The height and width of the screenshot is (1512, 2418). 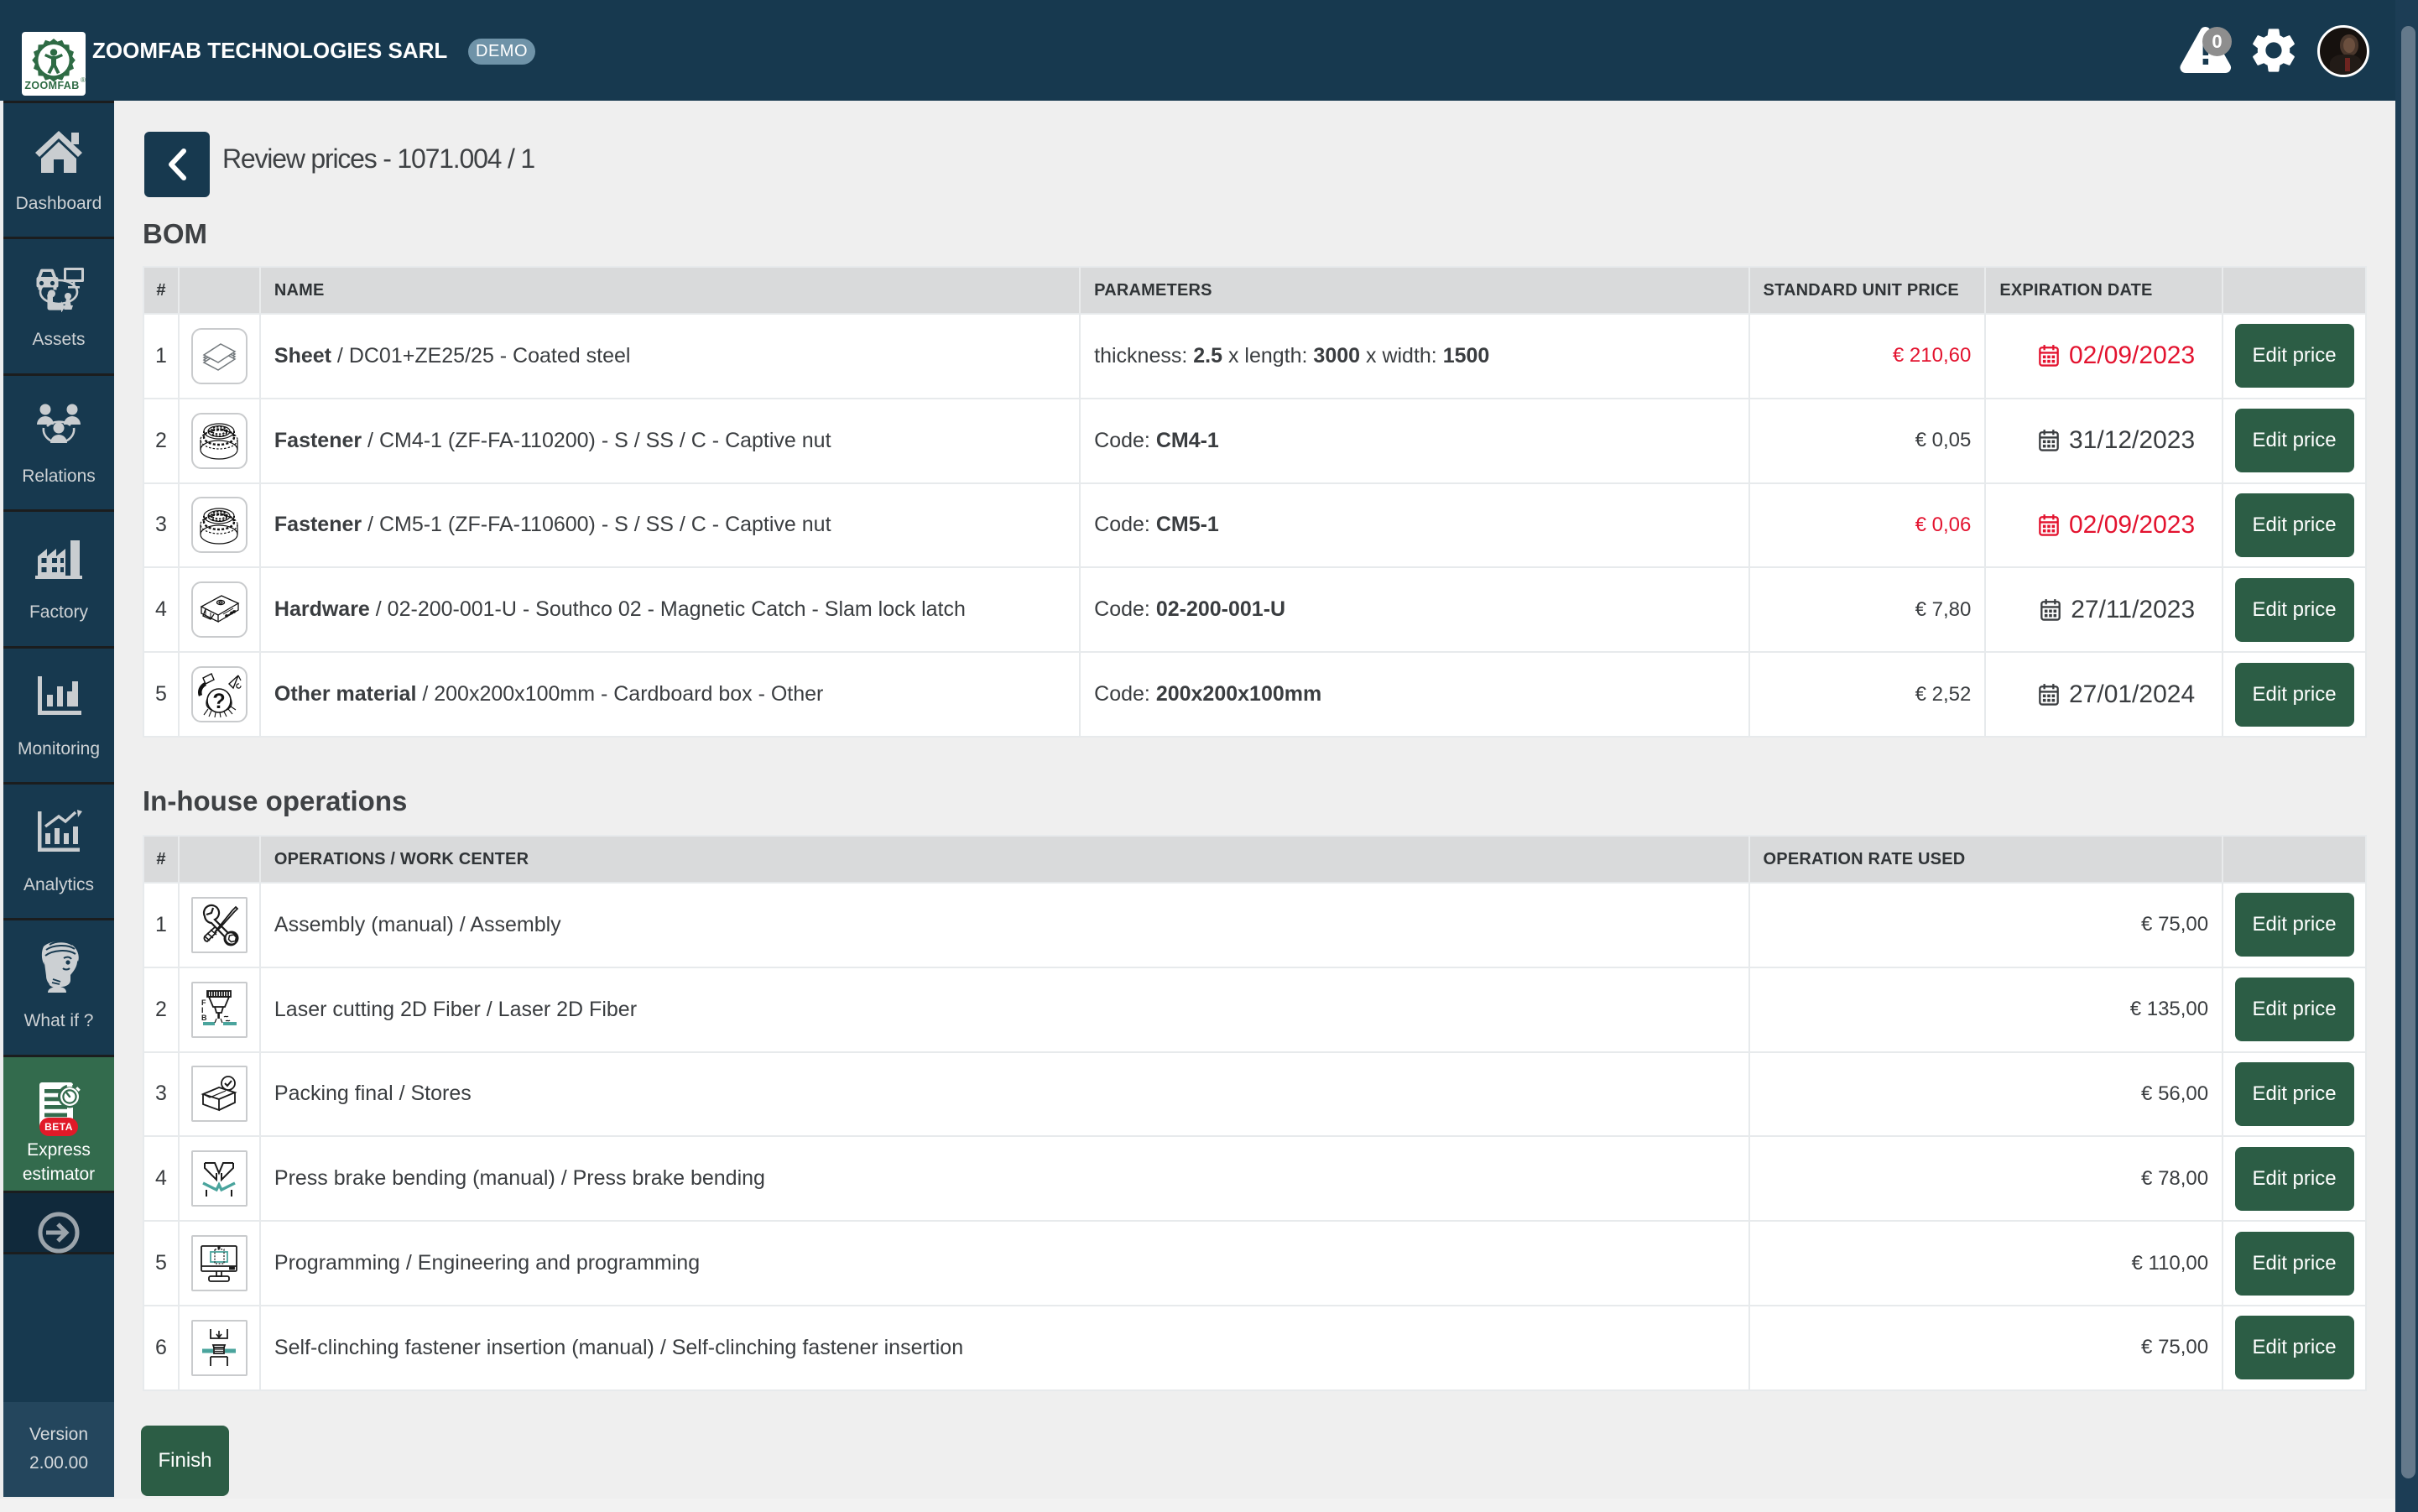 I want to click on svg-text: I, so click(x=203, y=1010).